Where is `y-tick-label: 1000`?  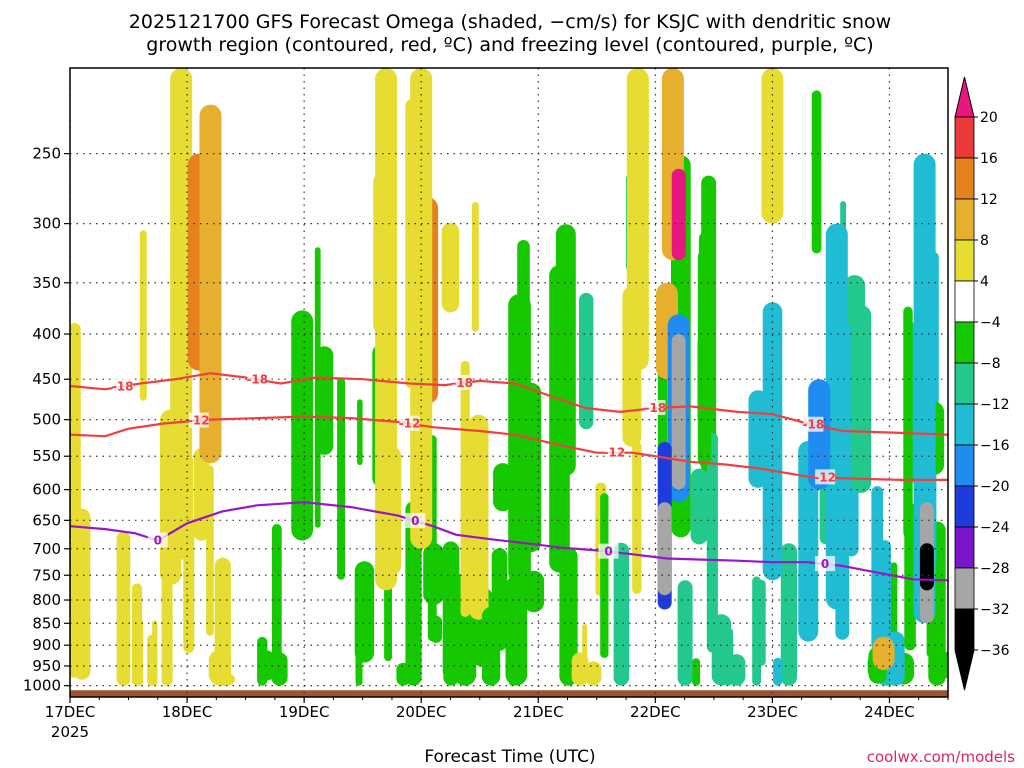 y-tick-label: 1000 is located at coordinates (42, 686).